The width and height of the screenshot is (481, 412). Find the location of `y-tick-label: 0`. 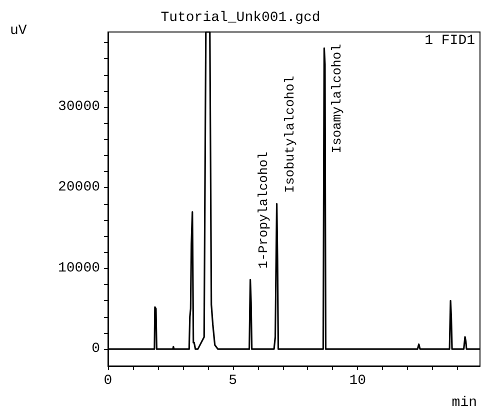

y-tick-label: 0 is located at coordinates (96, 349).